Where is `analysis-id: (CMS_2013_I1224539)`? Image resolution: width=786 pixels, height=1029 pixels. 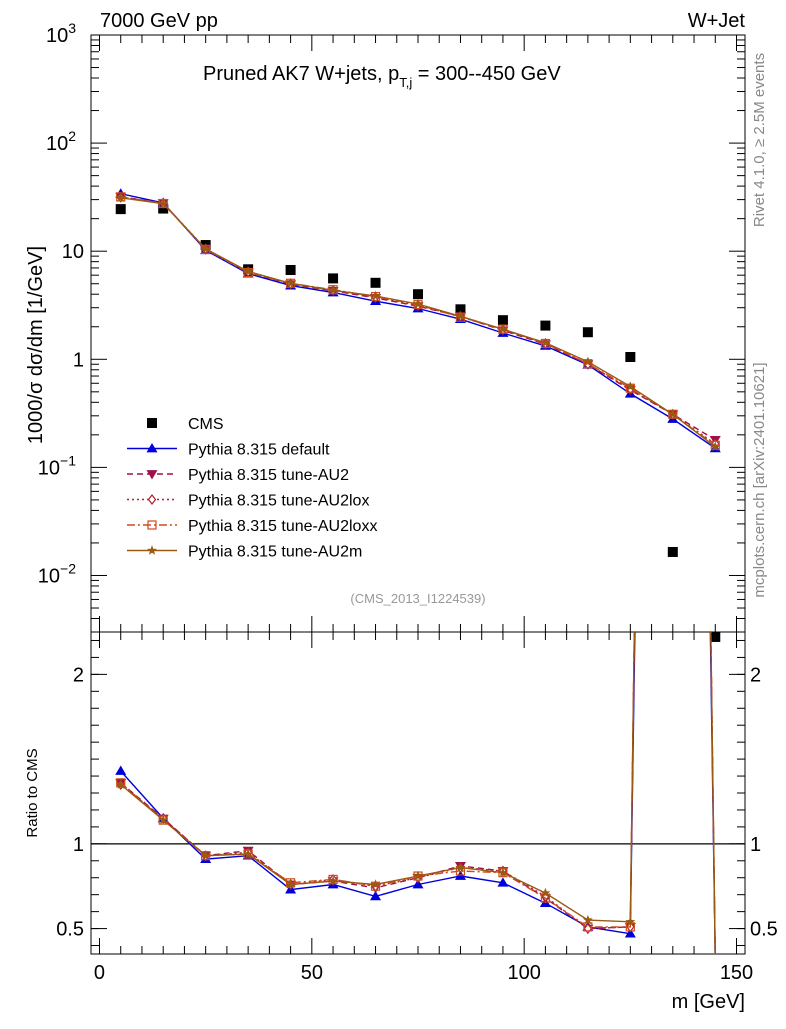
analysis-id: (CMS_2013_I1224539) is located at coordinates (417, 598).